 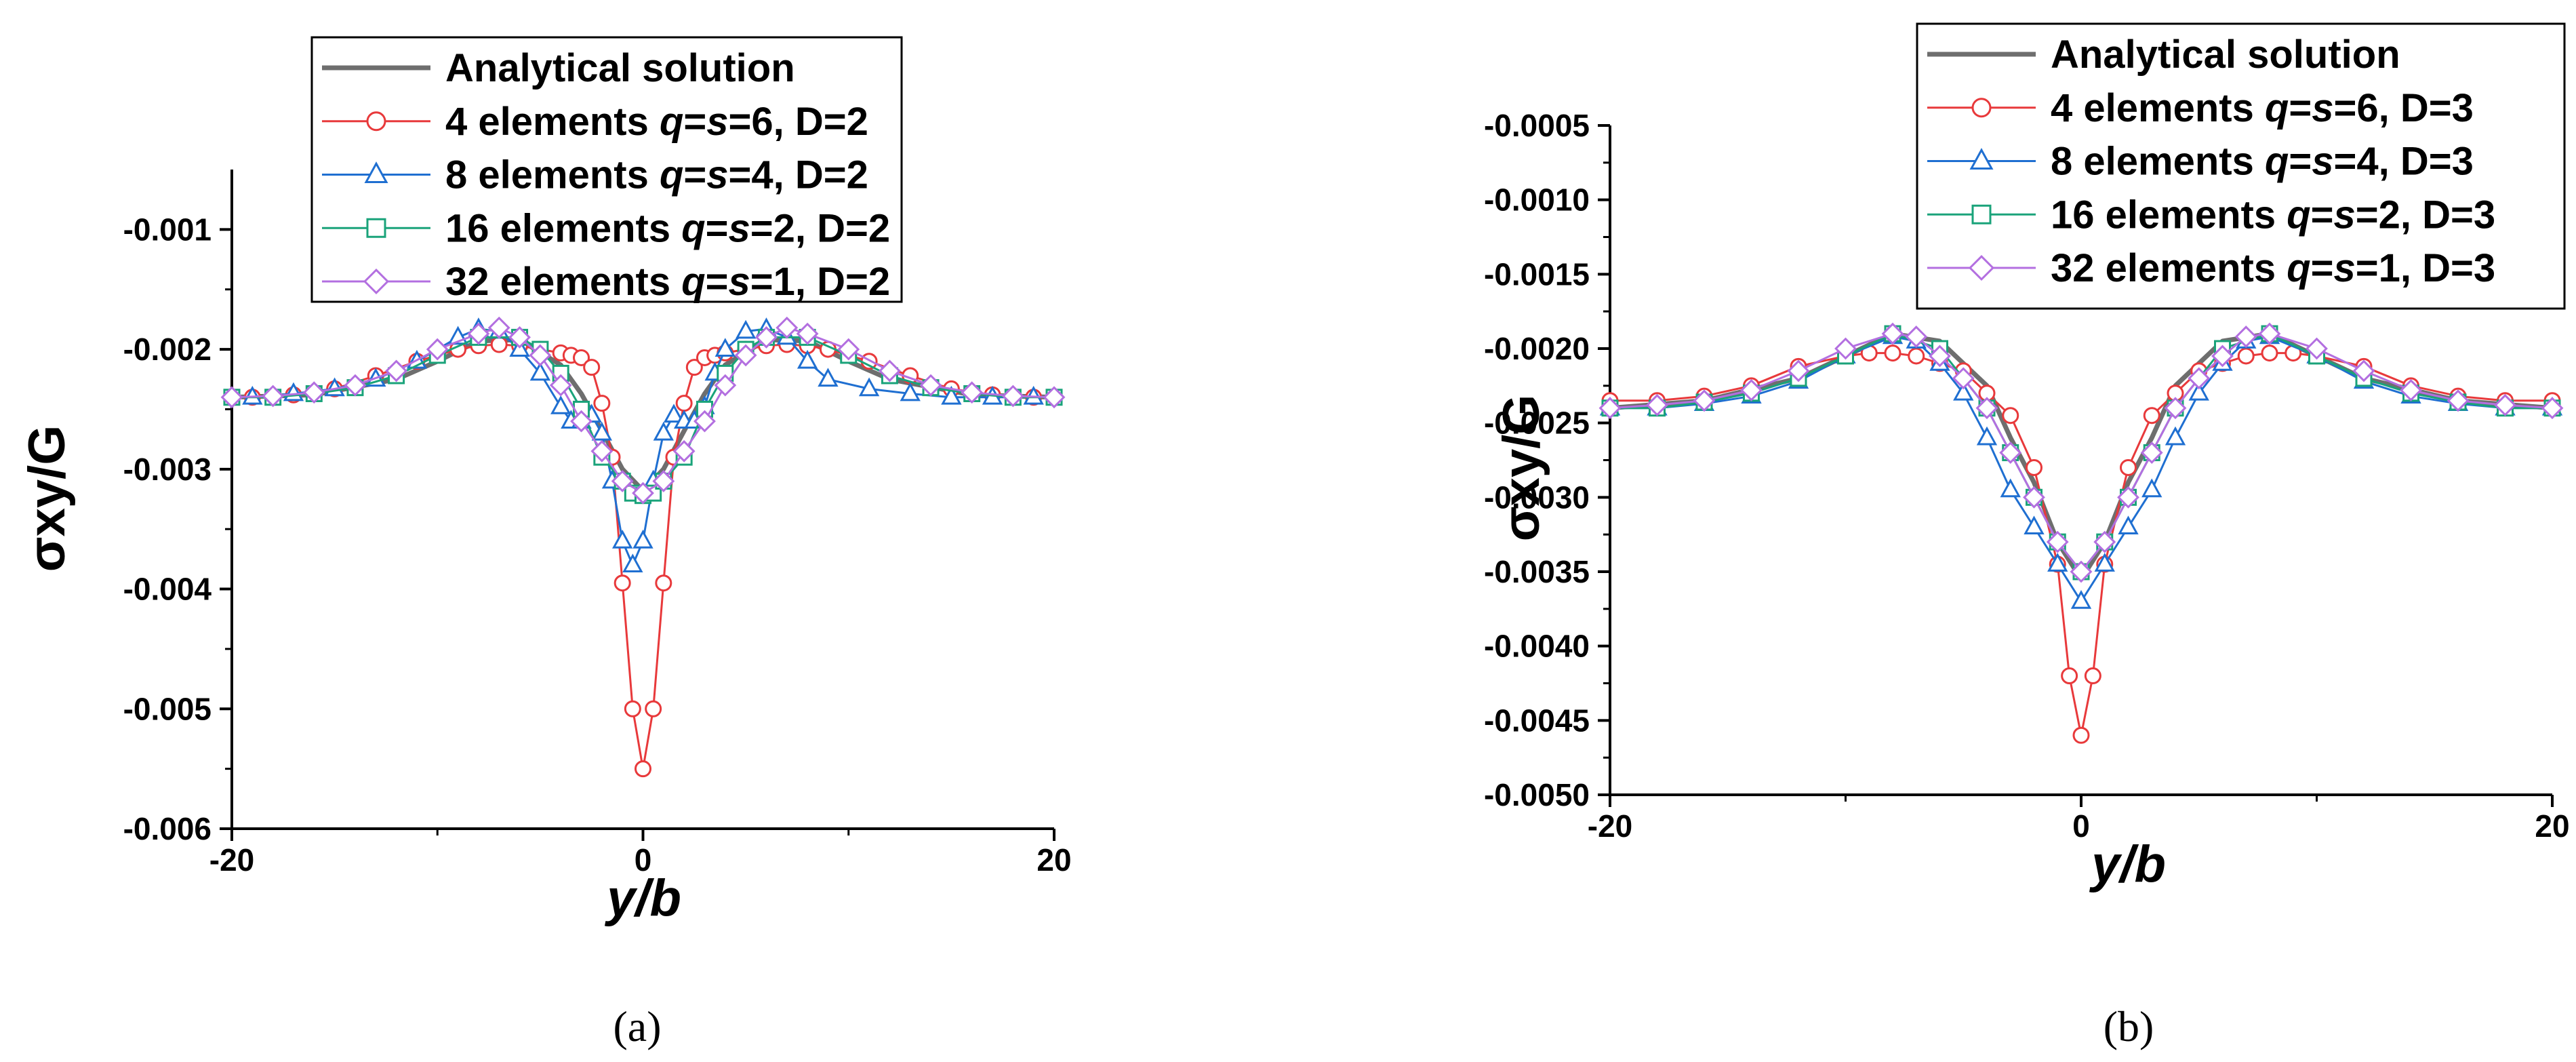 What do you see at coordinates (2552, 826) in the screenshot?
I see `x-tick-label: 20` at bounding box center [2552, 826].